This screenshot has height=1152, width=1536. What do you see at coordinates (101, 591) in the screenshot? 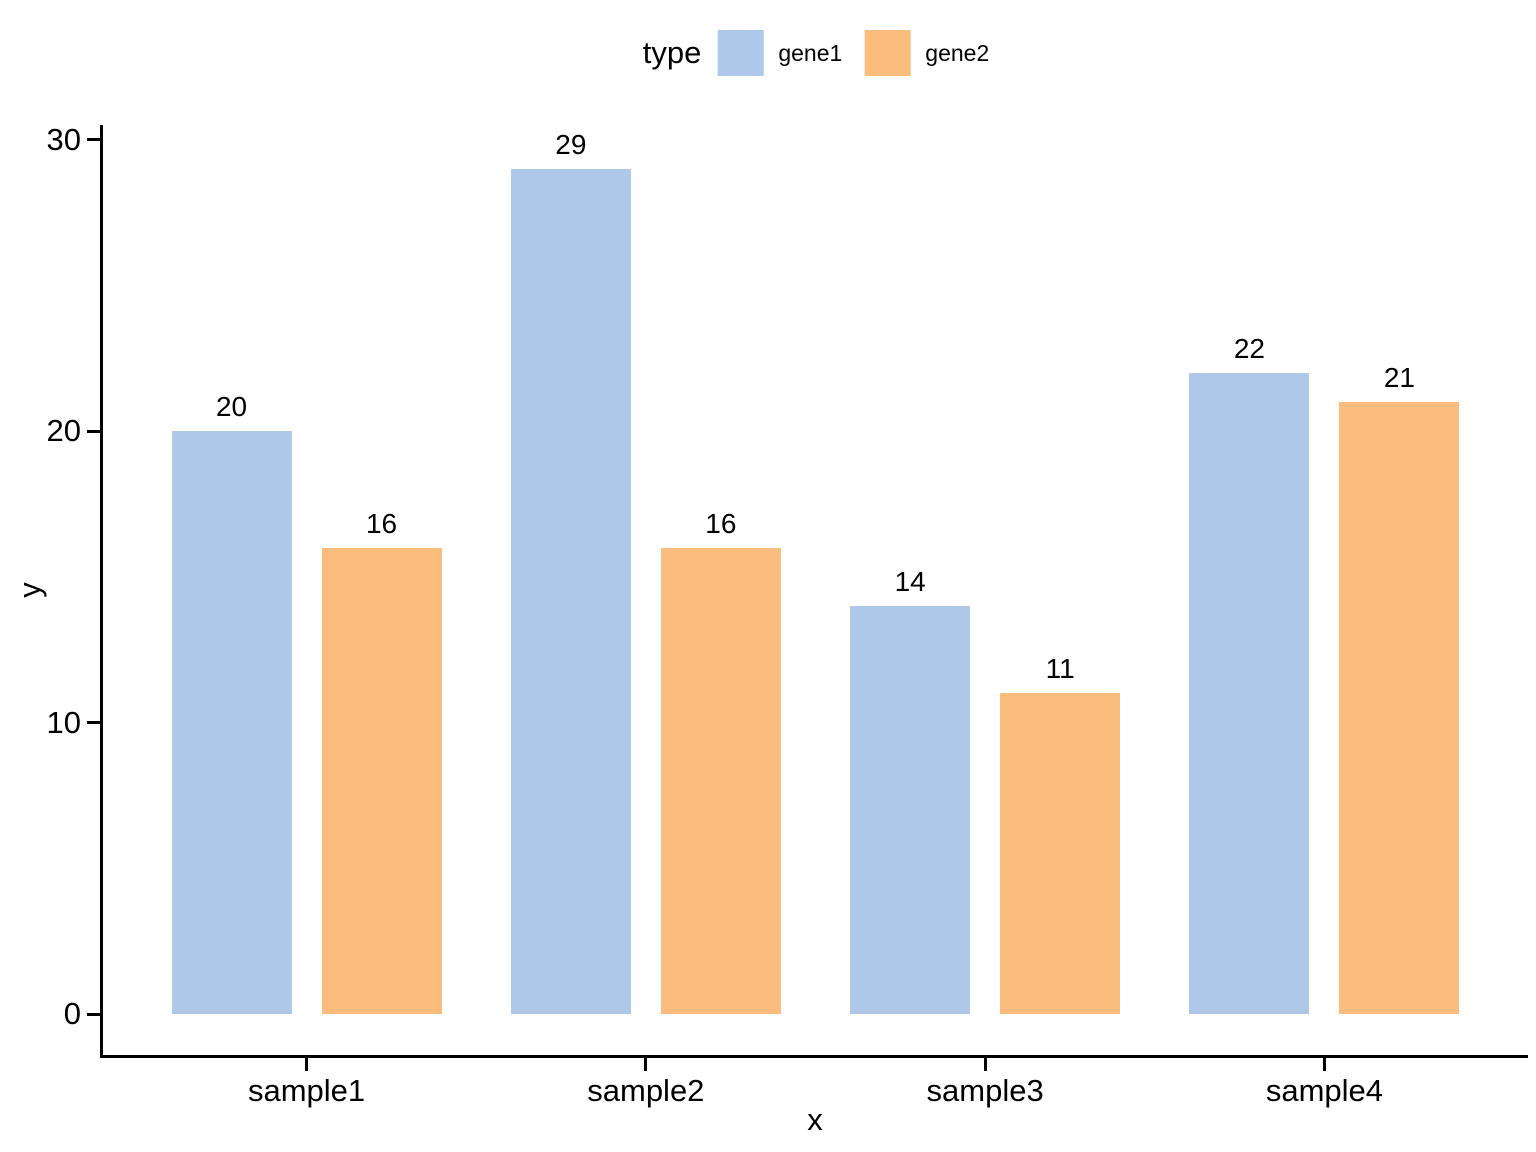
I see `y-axis-line` at bounding box center [101, 591].